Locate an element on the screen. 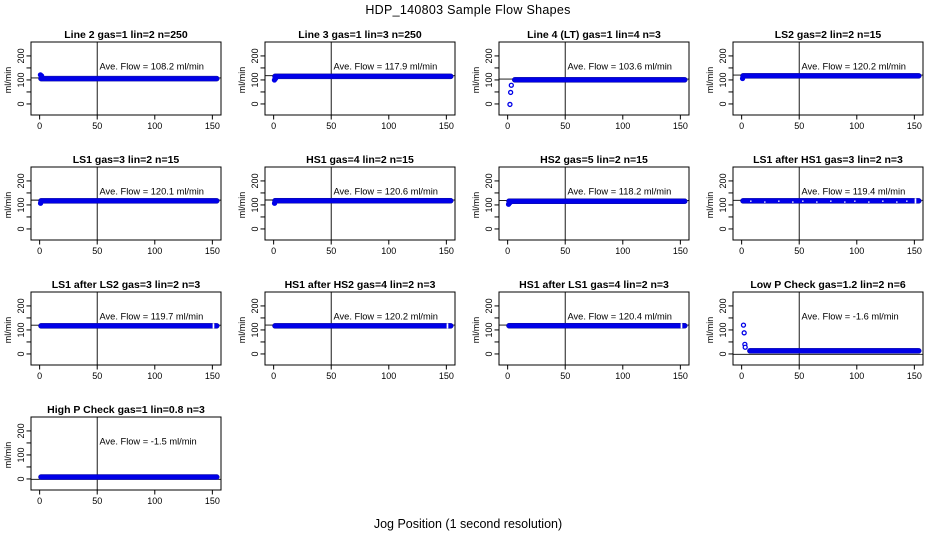 The image size is (936, 540). subplot-title: LS1 after HS1 gas=3 lin=2 n=3 is located at coordinates (828, 160).